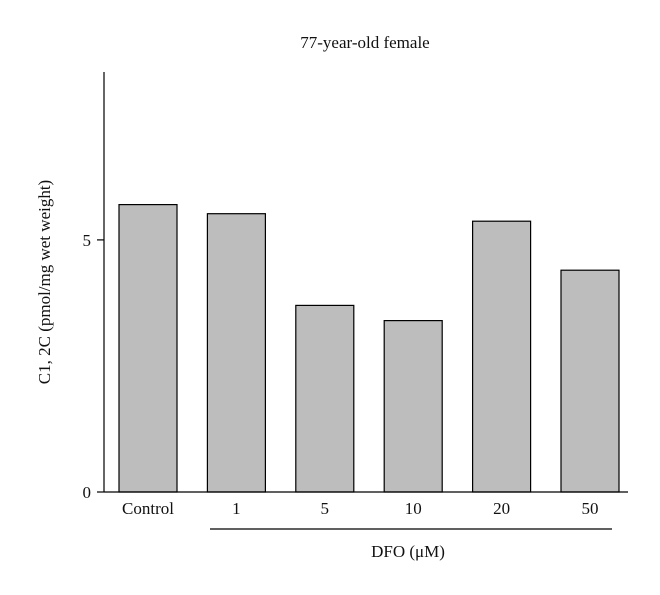 The width and height of the screenshot is (660, 595). What do you see at coordinates (364, 42) in the screenshot?
I see `chart-title: 77-year-old female` at bounding box center [364, 42].